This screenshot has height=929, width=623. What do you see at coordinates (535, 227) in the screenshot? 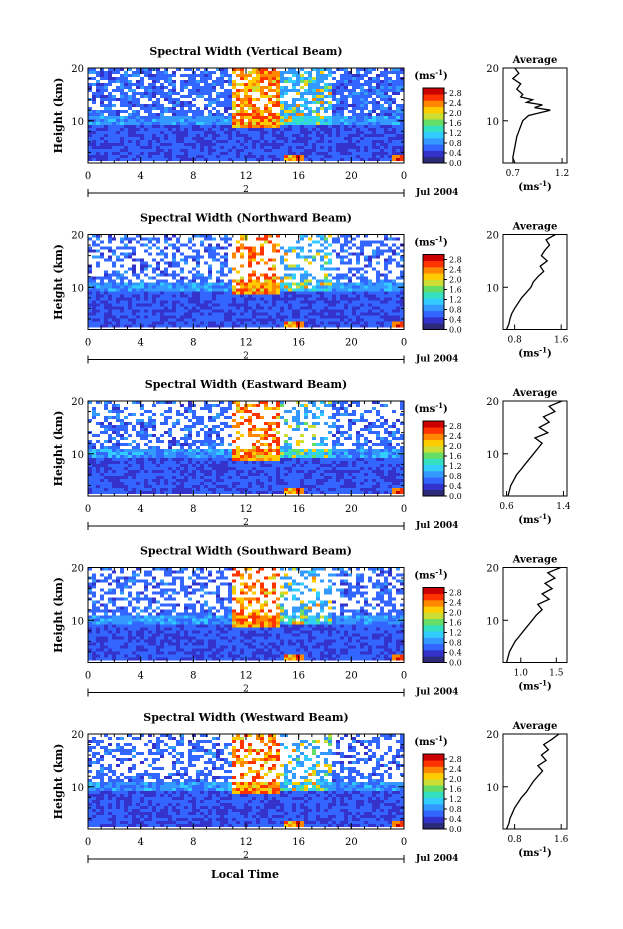
I see `average-title: Average` at bounding box center [535, 227].